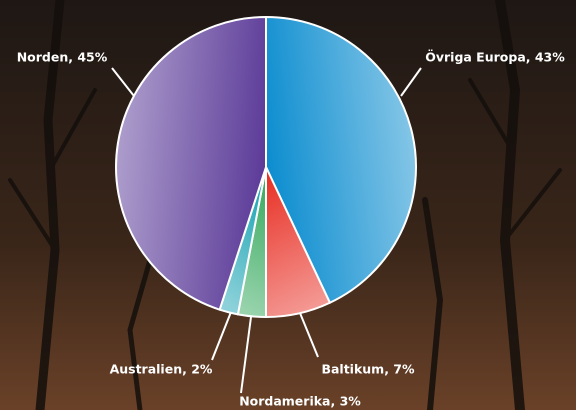  What do you see at coordinates (62, 57) in the screenshot?
I see `slice-label: Norden, 45%` at bounding box center [62, 57].